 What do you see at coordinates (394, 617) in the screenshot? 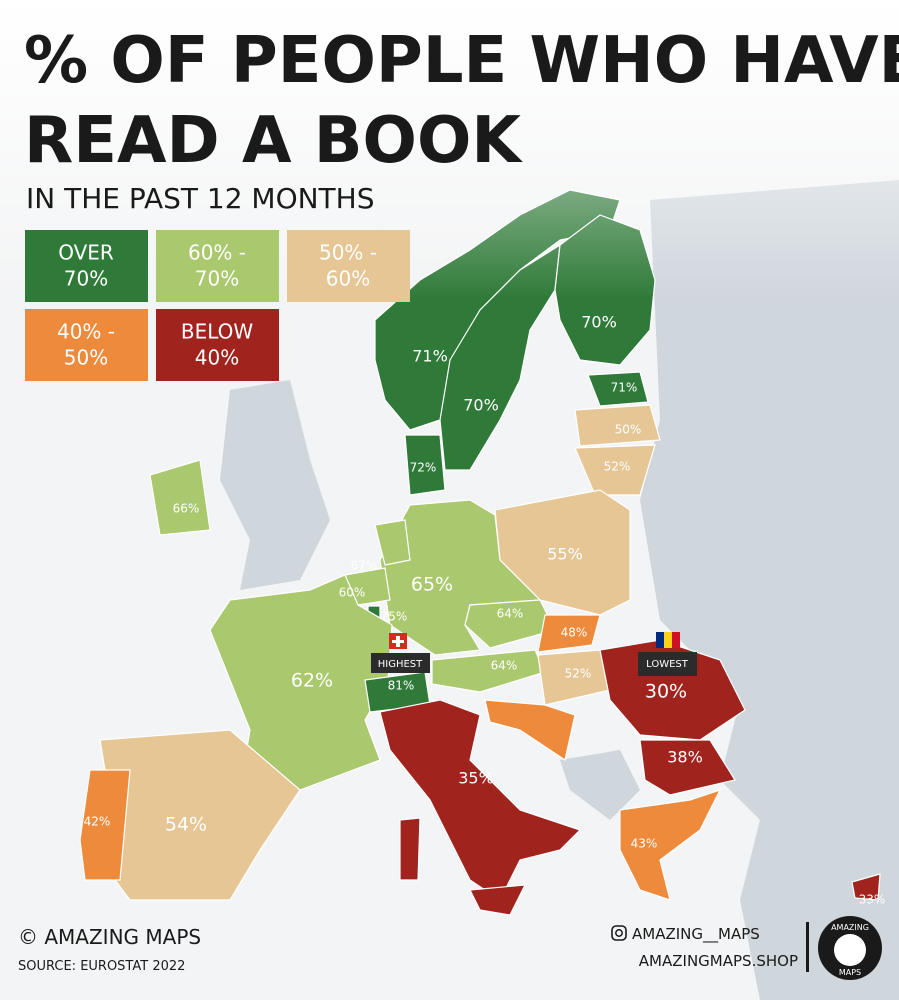
I see `country-value: 75%` at bounding box center [394, 617].